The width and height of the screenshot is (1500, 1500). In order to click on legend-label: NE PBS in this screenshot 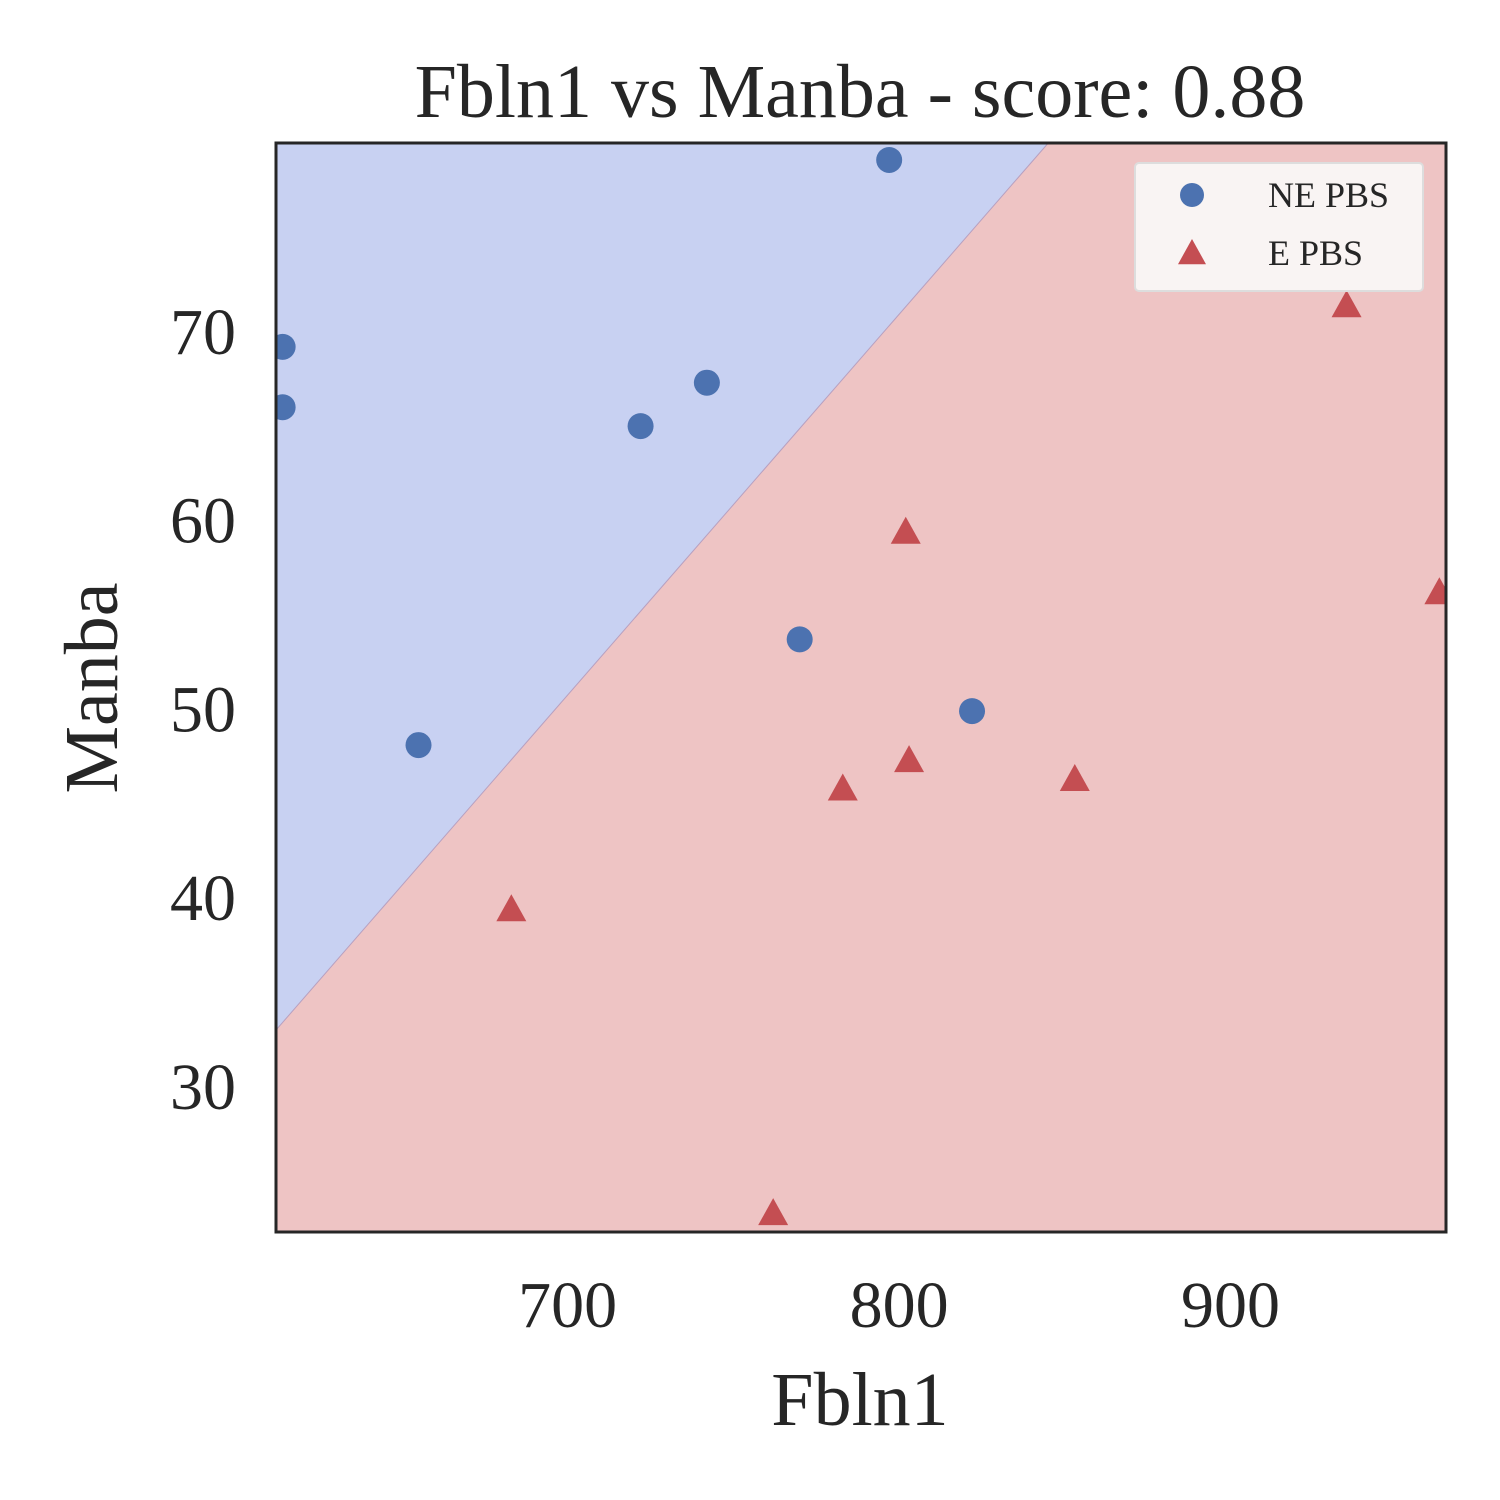, I will do `click(1328, 195)`.